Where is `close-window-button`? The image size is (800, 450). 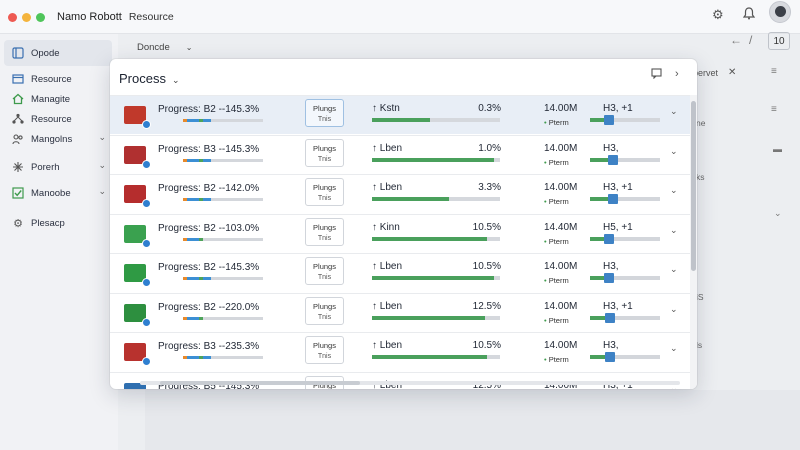 close-window-button is located at coordinates (12, 17).